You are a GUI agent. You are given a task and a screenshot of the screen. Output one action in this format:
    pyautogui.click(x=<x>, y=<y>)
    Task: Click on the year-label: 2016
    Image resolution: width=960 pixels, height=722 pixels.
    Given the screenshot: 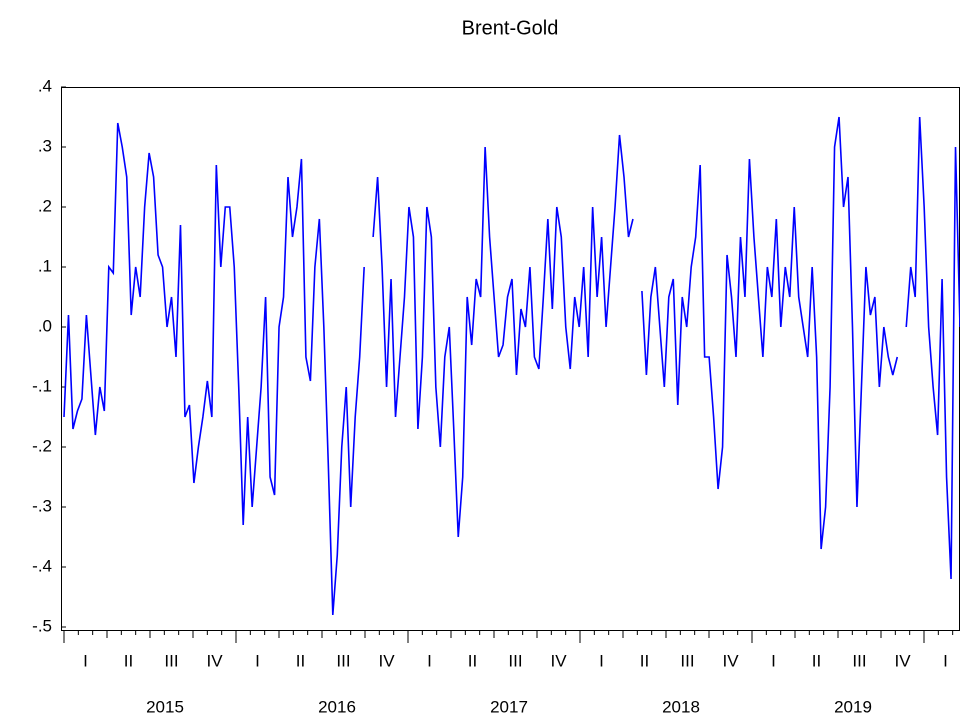 What is the action you would take?
    pyautogui.click(x=337, y=706)
    